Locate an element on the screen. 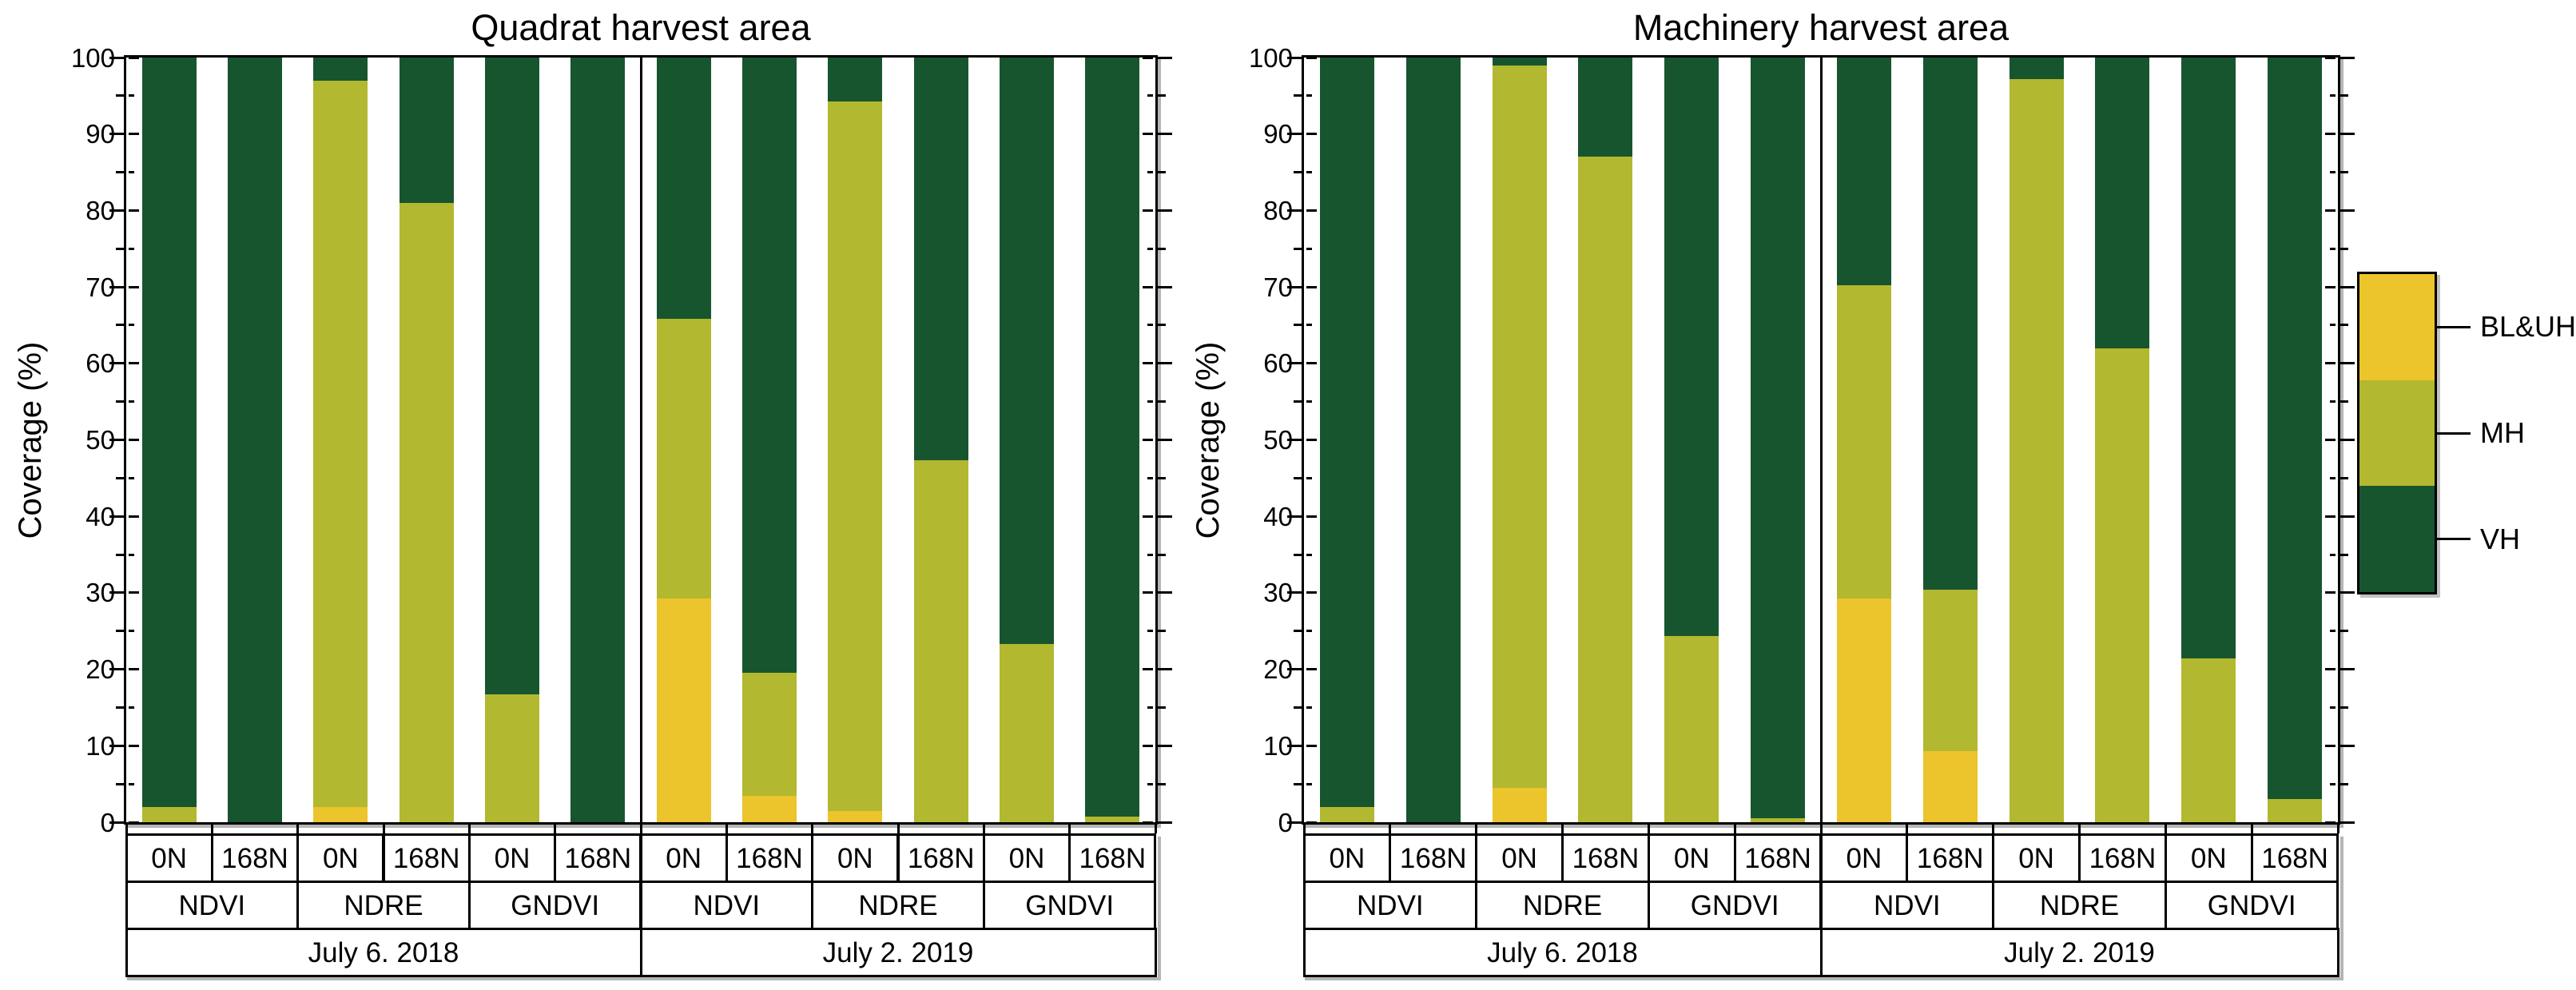 This screenshot has width=2576, height=990. bar-0N-NDRE is located at coordinates (340, 440).